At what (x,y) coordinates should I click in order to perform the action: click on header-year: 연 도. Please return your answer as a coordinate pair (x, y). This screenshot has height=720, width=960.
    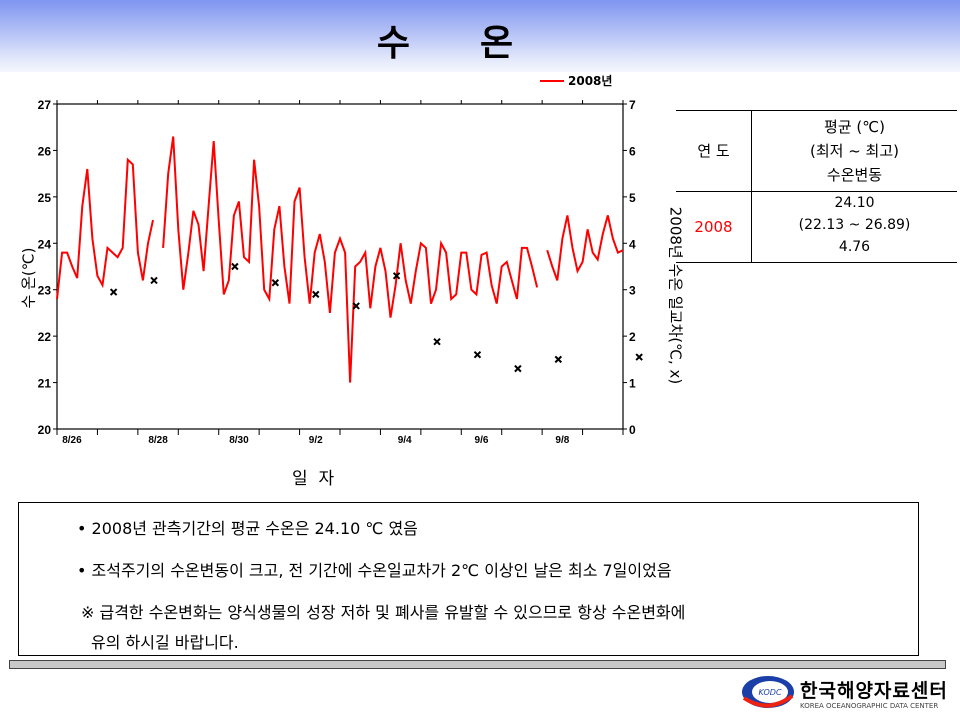
    Looking at the image, I should click on (714, 151).